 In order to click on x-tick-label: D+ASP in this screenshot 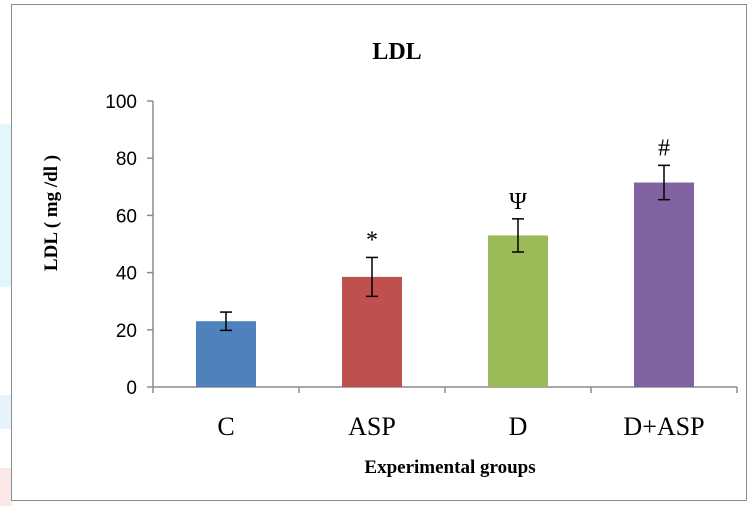, I will do `click(663, 426)`.